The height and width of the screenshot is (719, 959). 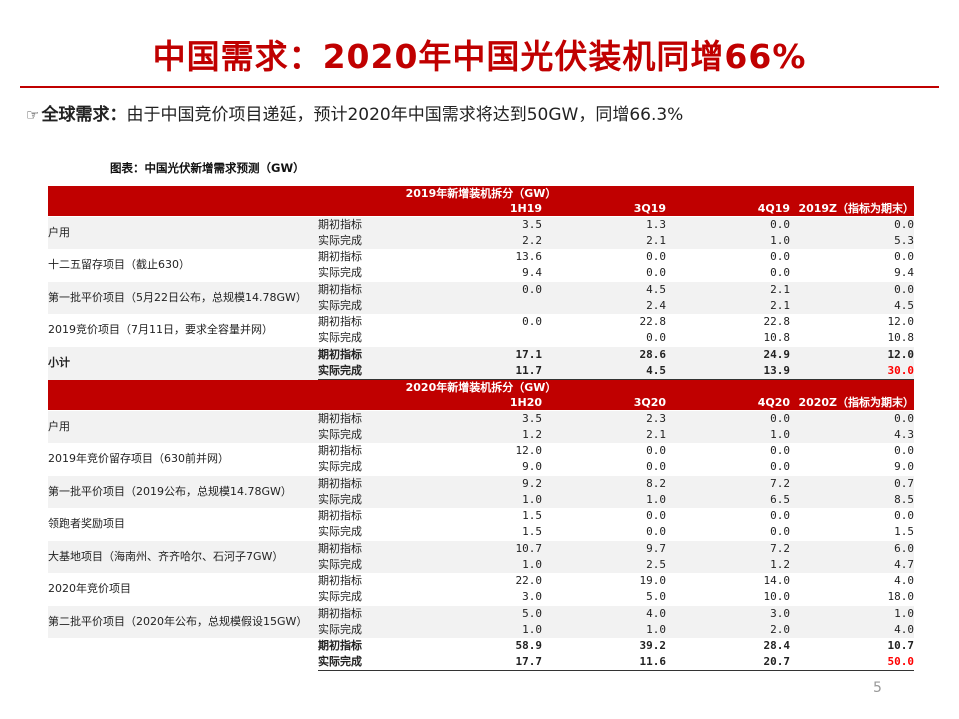 I want to click on value-cell: 11.6, so click(x=604, y=662).